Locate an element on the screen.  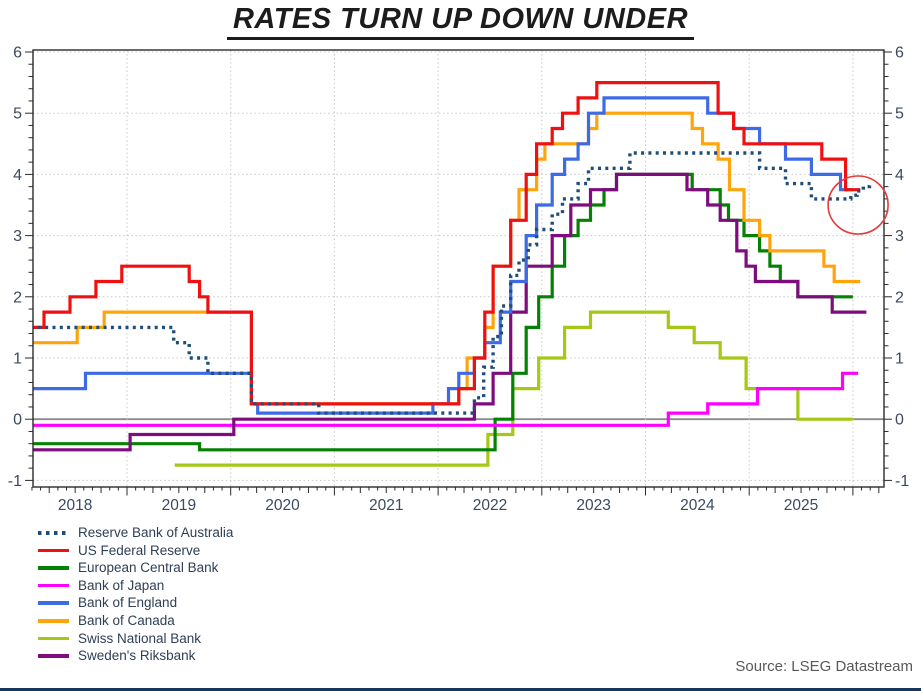
legend-item-bank-of-england: Bank of England is located at coordinates (135, 603).